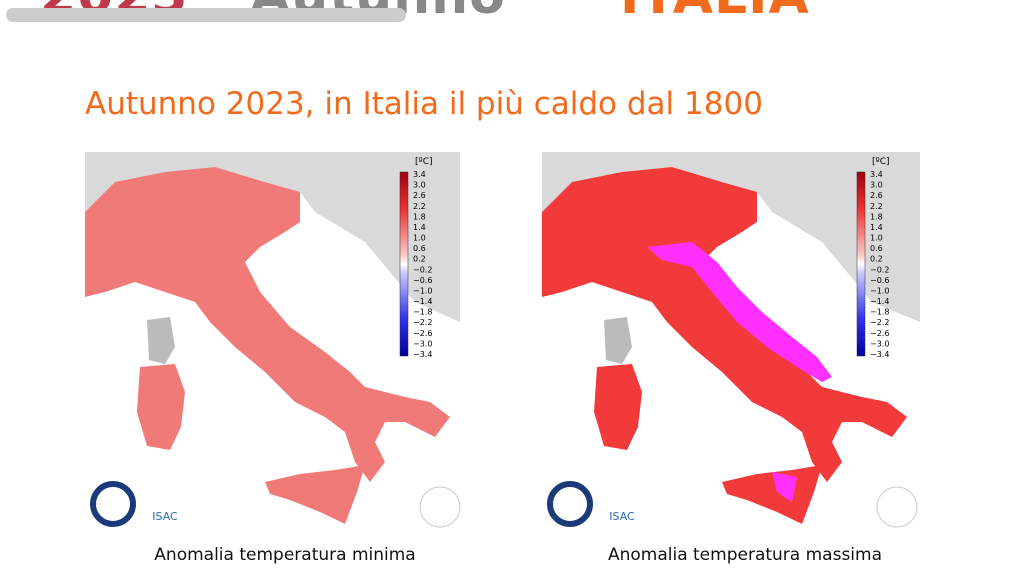  What do you see at coordinates (285, 555) in the screenshot?
I see `map-caption: Anomalia temperatura minima` at bounding box center [285, 555].